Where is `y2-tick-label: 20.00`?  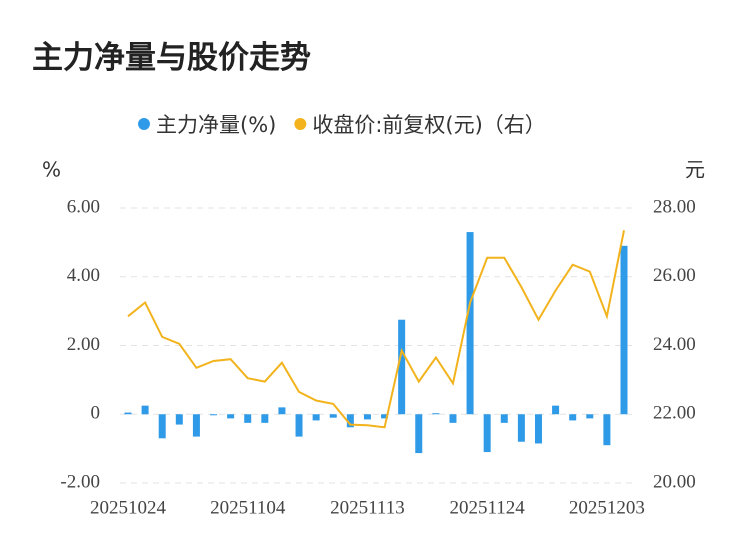 y2-tick-label: 20.00 is located at coordinates (674, 481).